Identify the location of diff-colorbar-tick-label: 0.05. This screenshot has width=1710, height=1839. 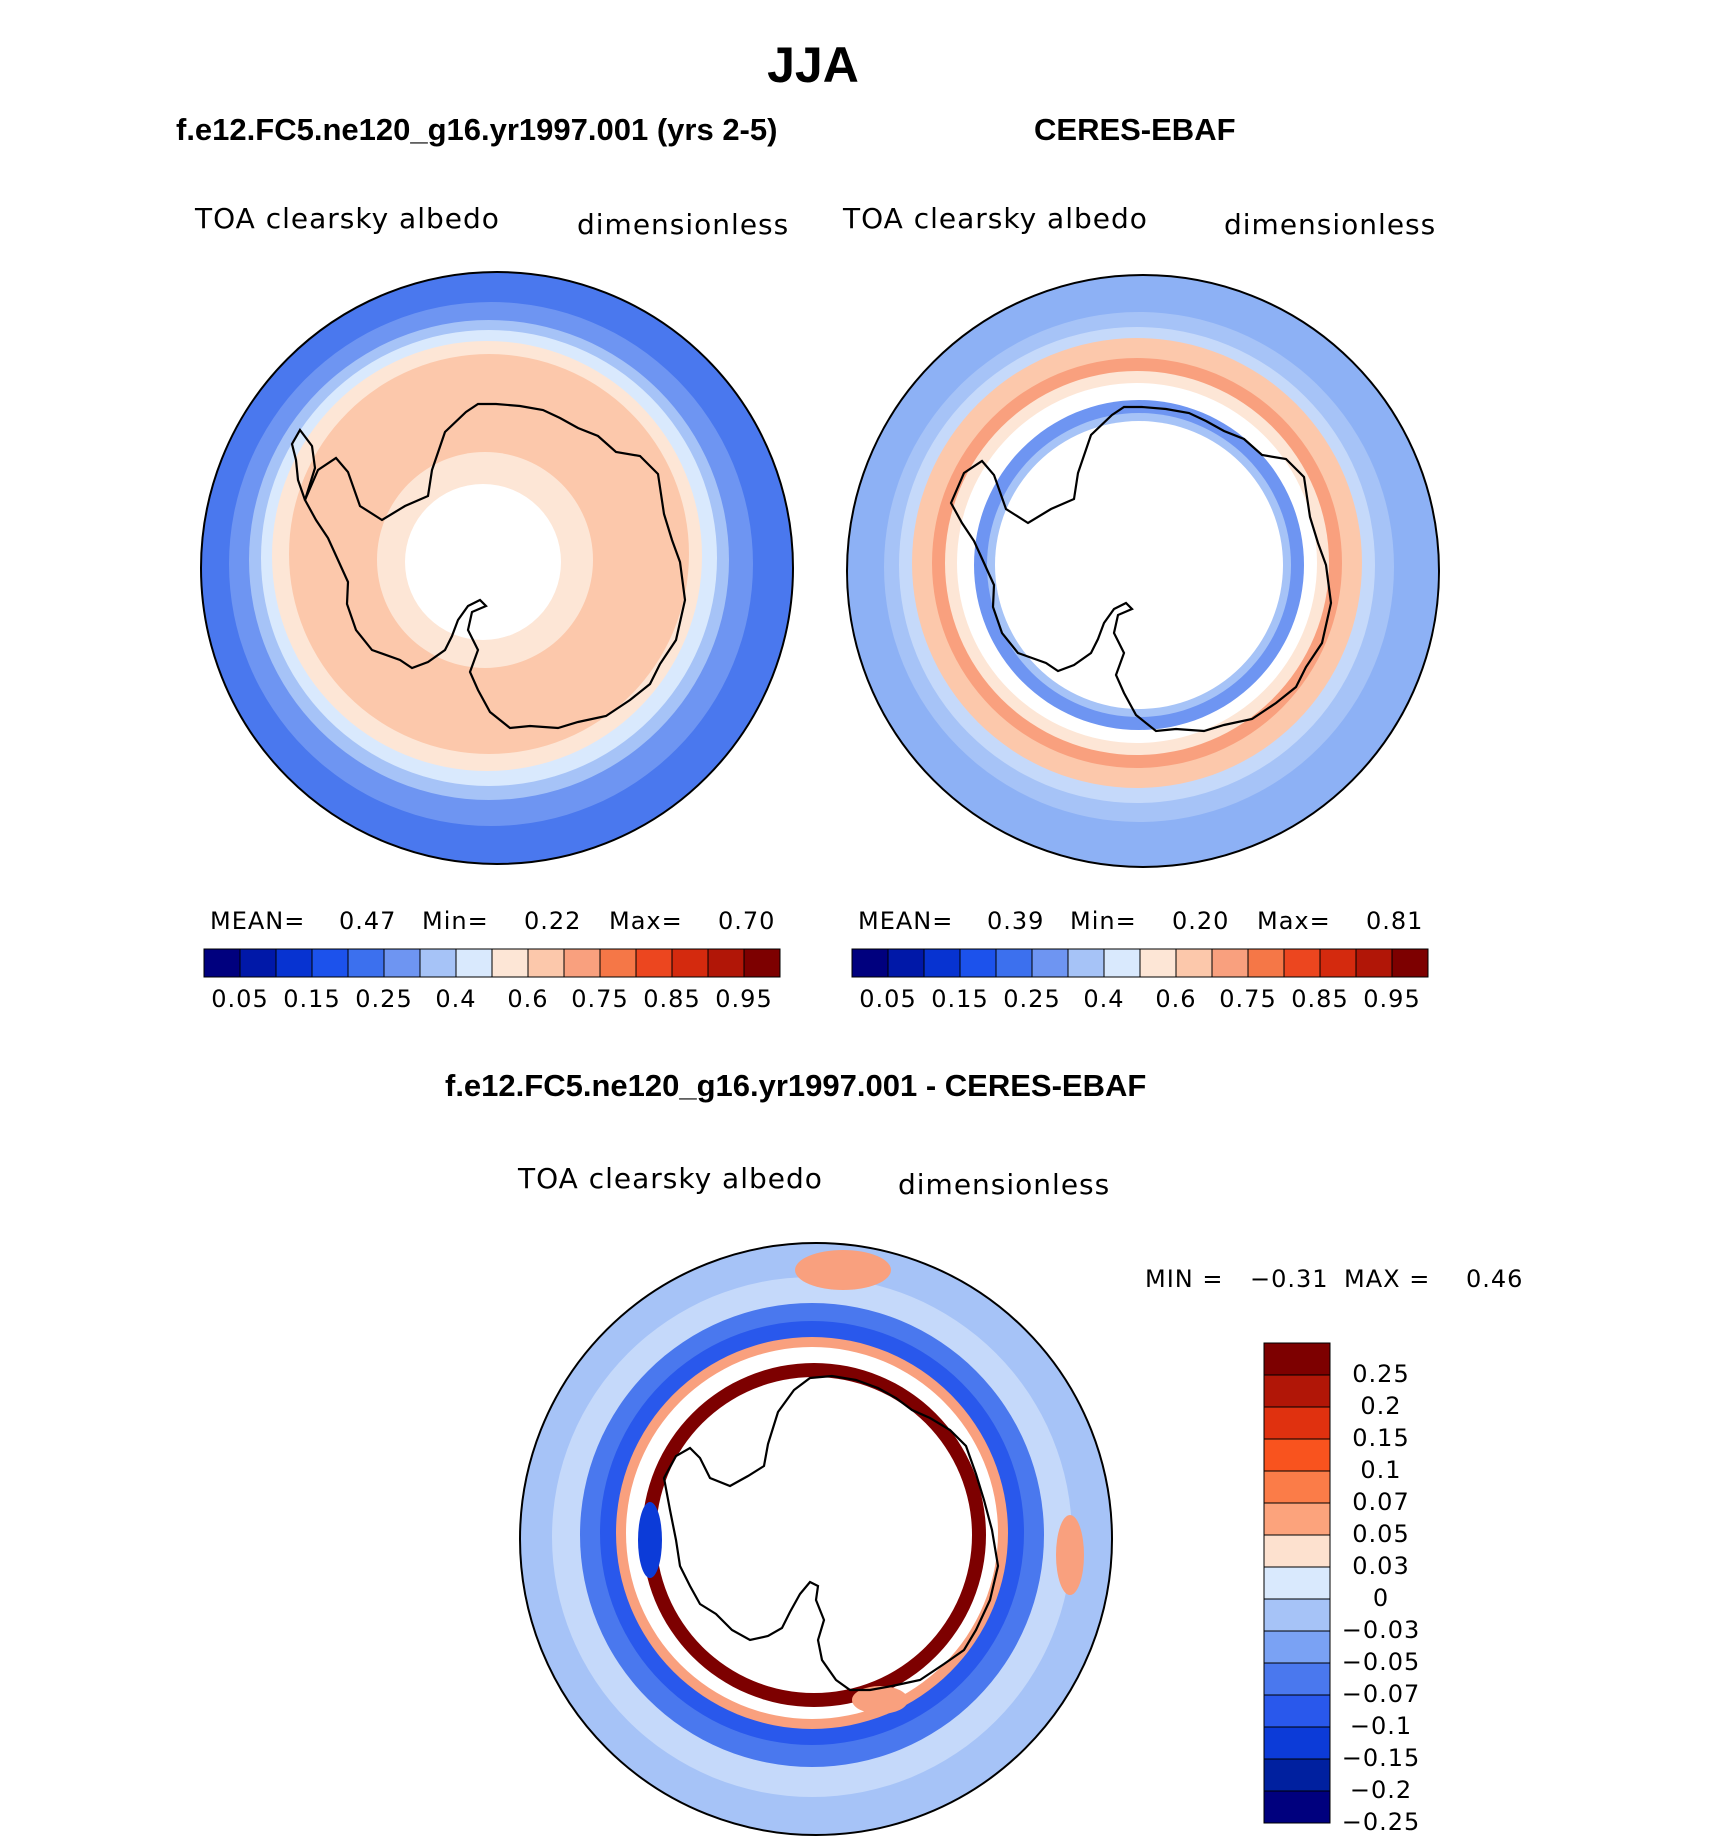
(1381, 1534).